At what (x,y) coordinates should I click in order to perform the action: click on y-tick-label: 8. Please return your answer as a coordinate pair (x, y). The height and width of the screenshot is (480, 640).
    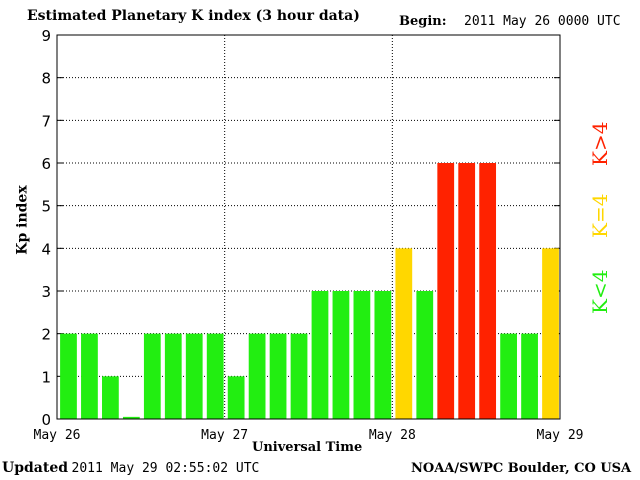
    Looking at the image, I should click on (46, 79).